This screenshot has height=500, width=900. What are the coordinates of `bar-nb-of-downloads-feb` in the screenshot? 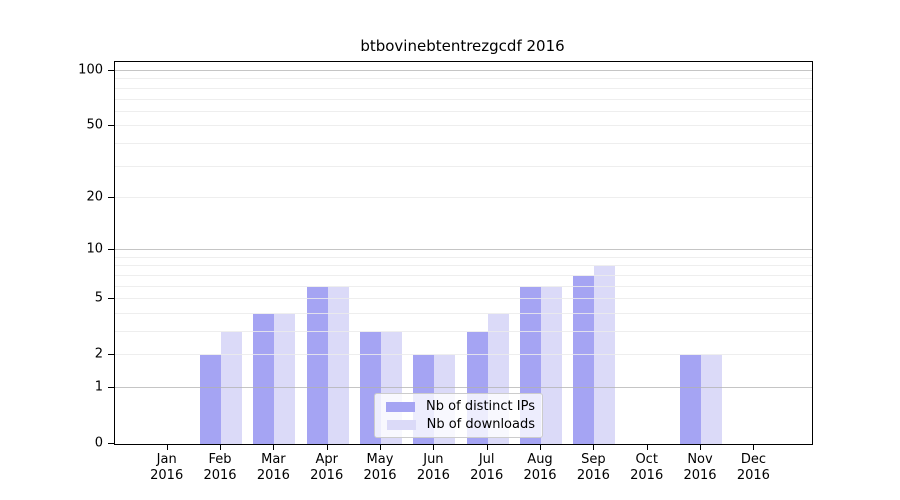 It's located at (232, 388).